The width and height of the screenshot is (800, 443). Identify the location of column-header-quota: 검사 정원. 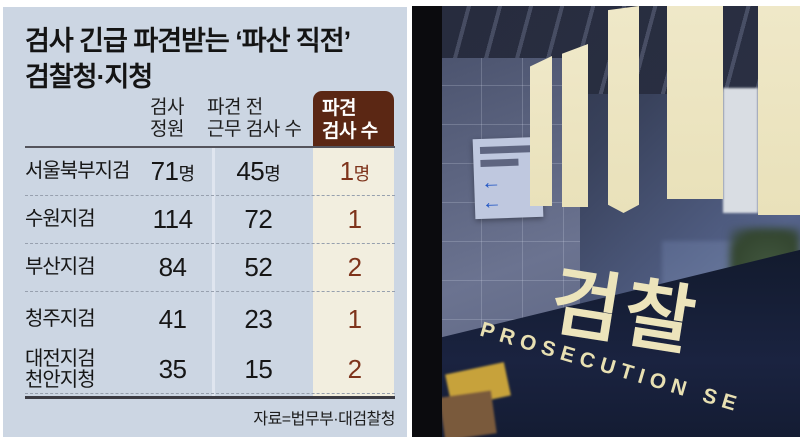
(167, 118).